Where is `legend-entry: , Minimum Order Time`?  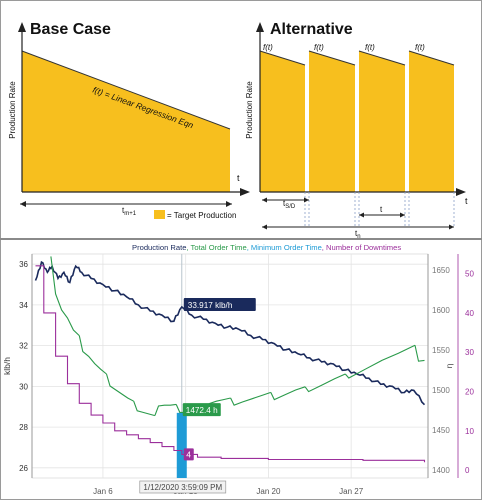
legend-entry: , Minimum Order Time is located at coordinates (284, 247).